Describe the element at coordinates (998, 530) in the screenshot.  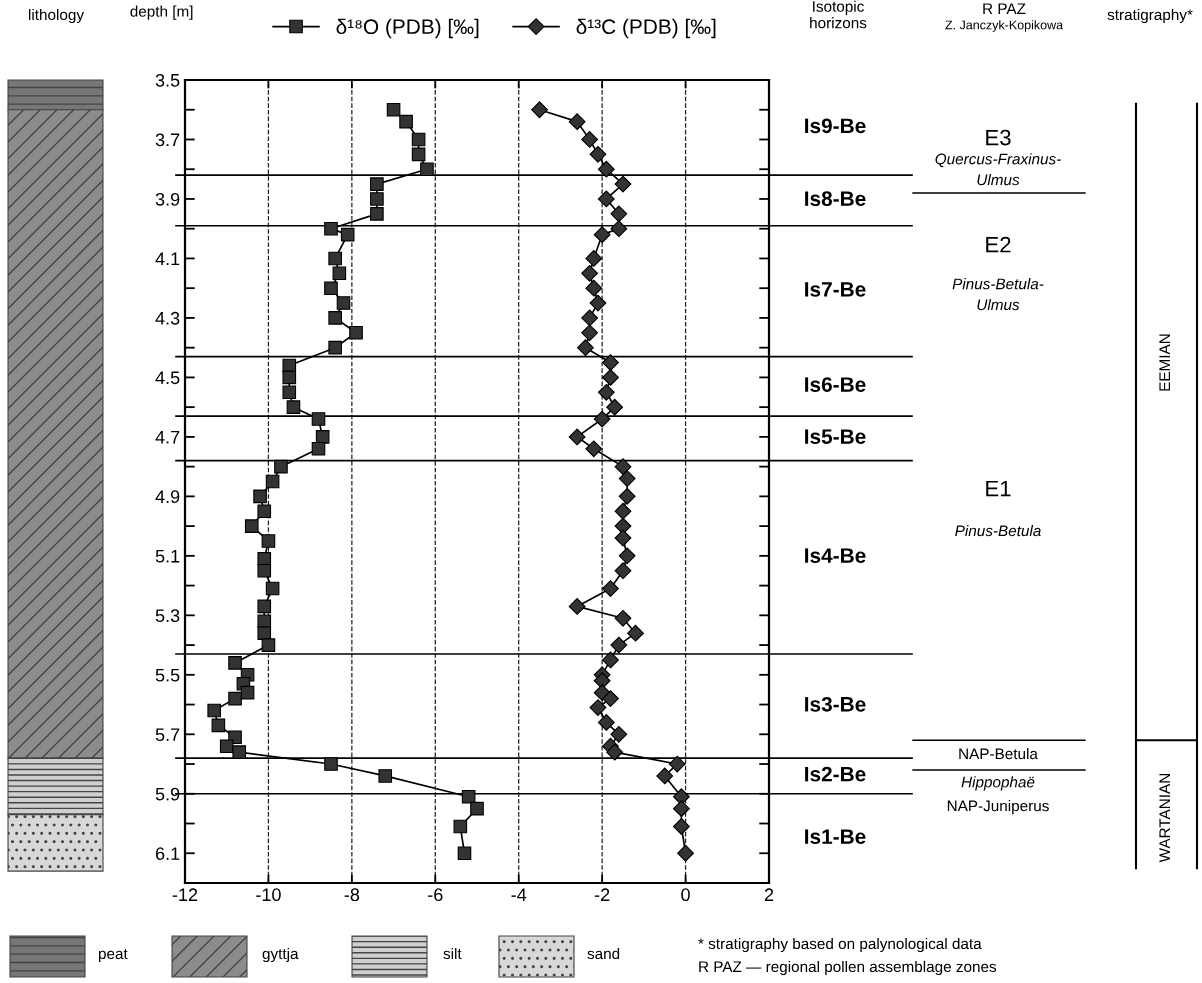
I see `text: Pinus-Betula` at that location.